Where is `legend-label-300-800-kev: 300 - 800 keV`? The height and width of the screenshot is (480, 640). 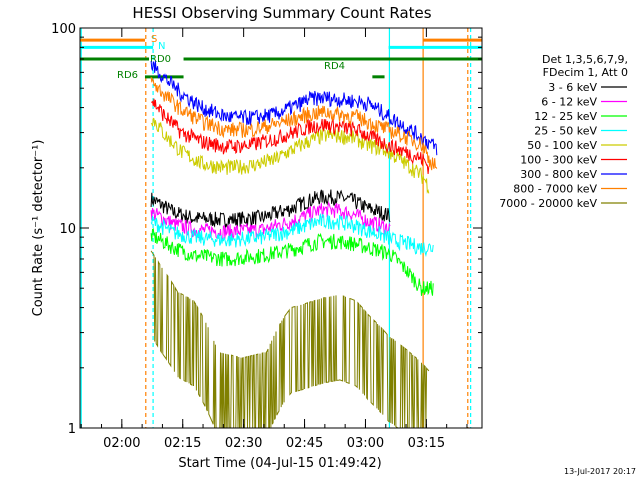
legend-label-300-800-kev: 300 - 800 keV is located at coordinates (558, 174).